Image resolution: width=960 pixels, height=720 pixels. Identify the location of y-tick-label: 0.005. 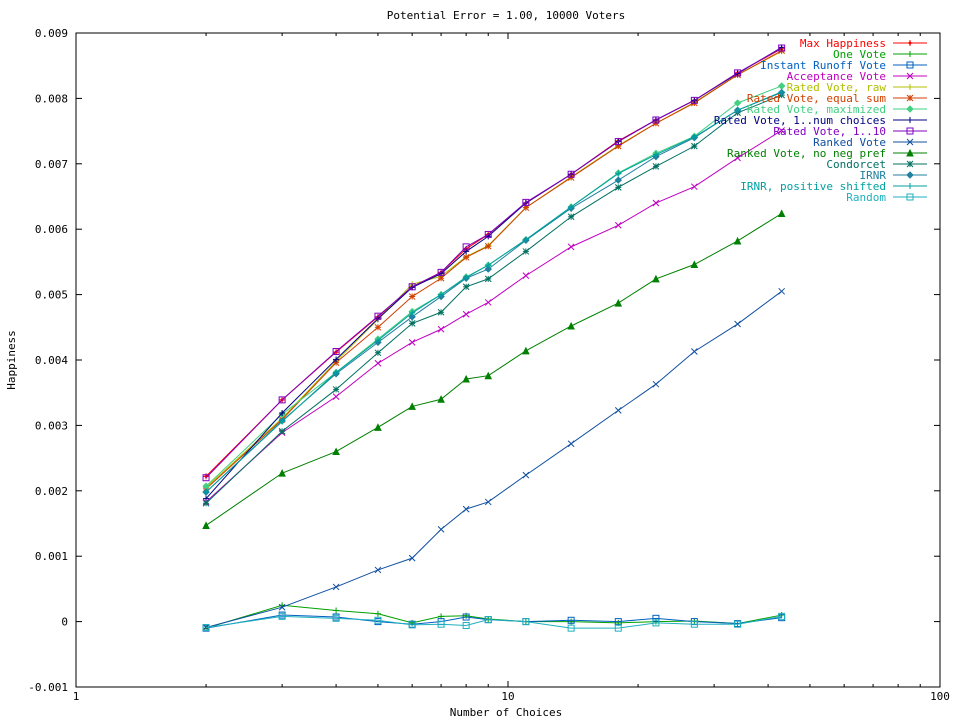
(51, 295).